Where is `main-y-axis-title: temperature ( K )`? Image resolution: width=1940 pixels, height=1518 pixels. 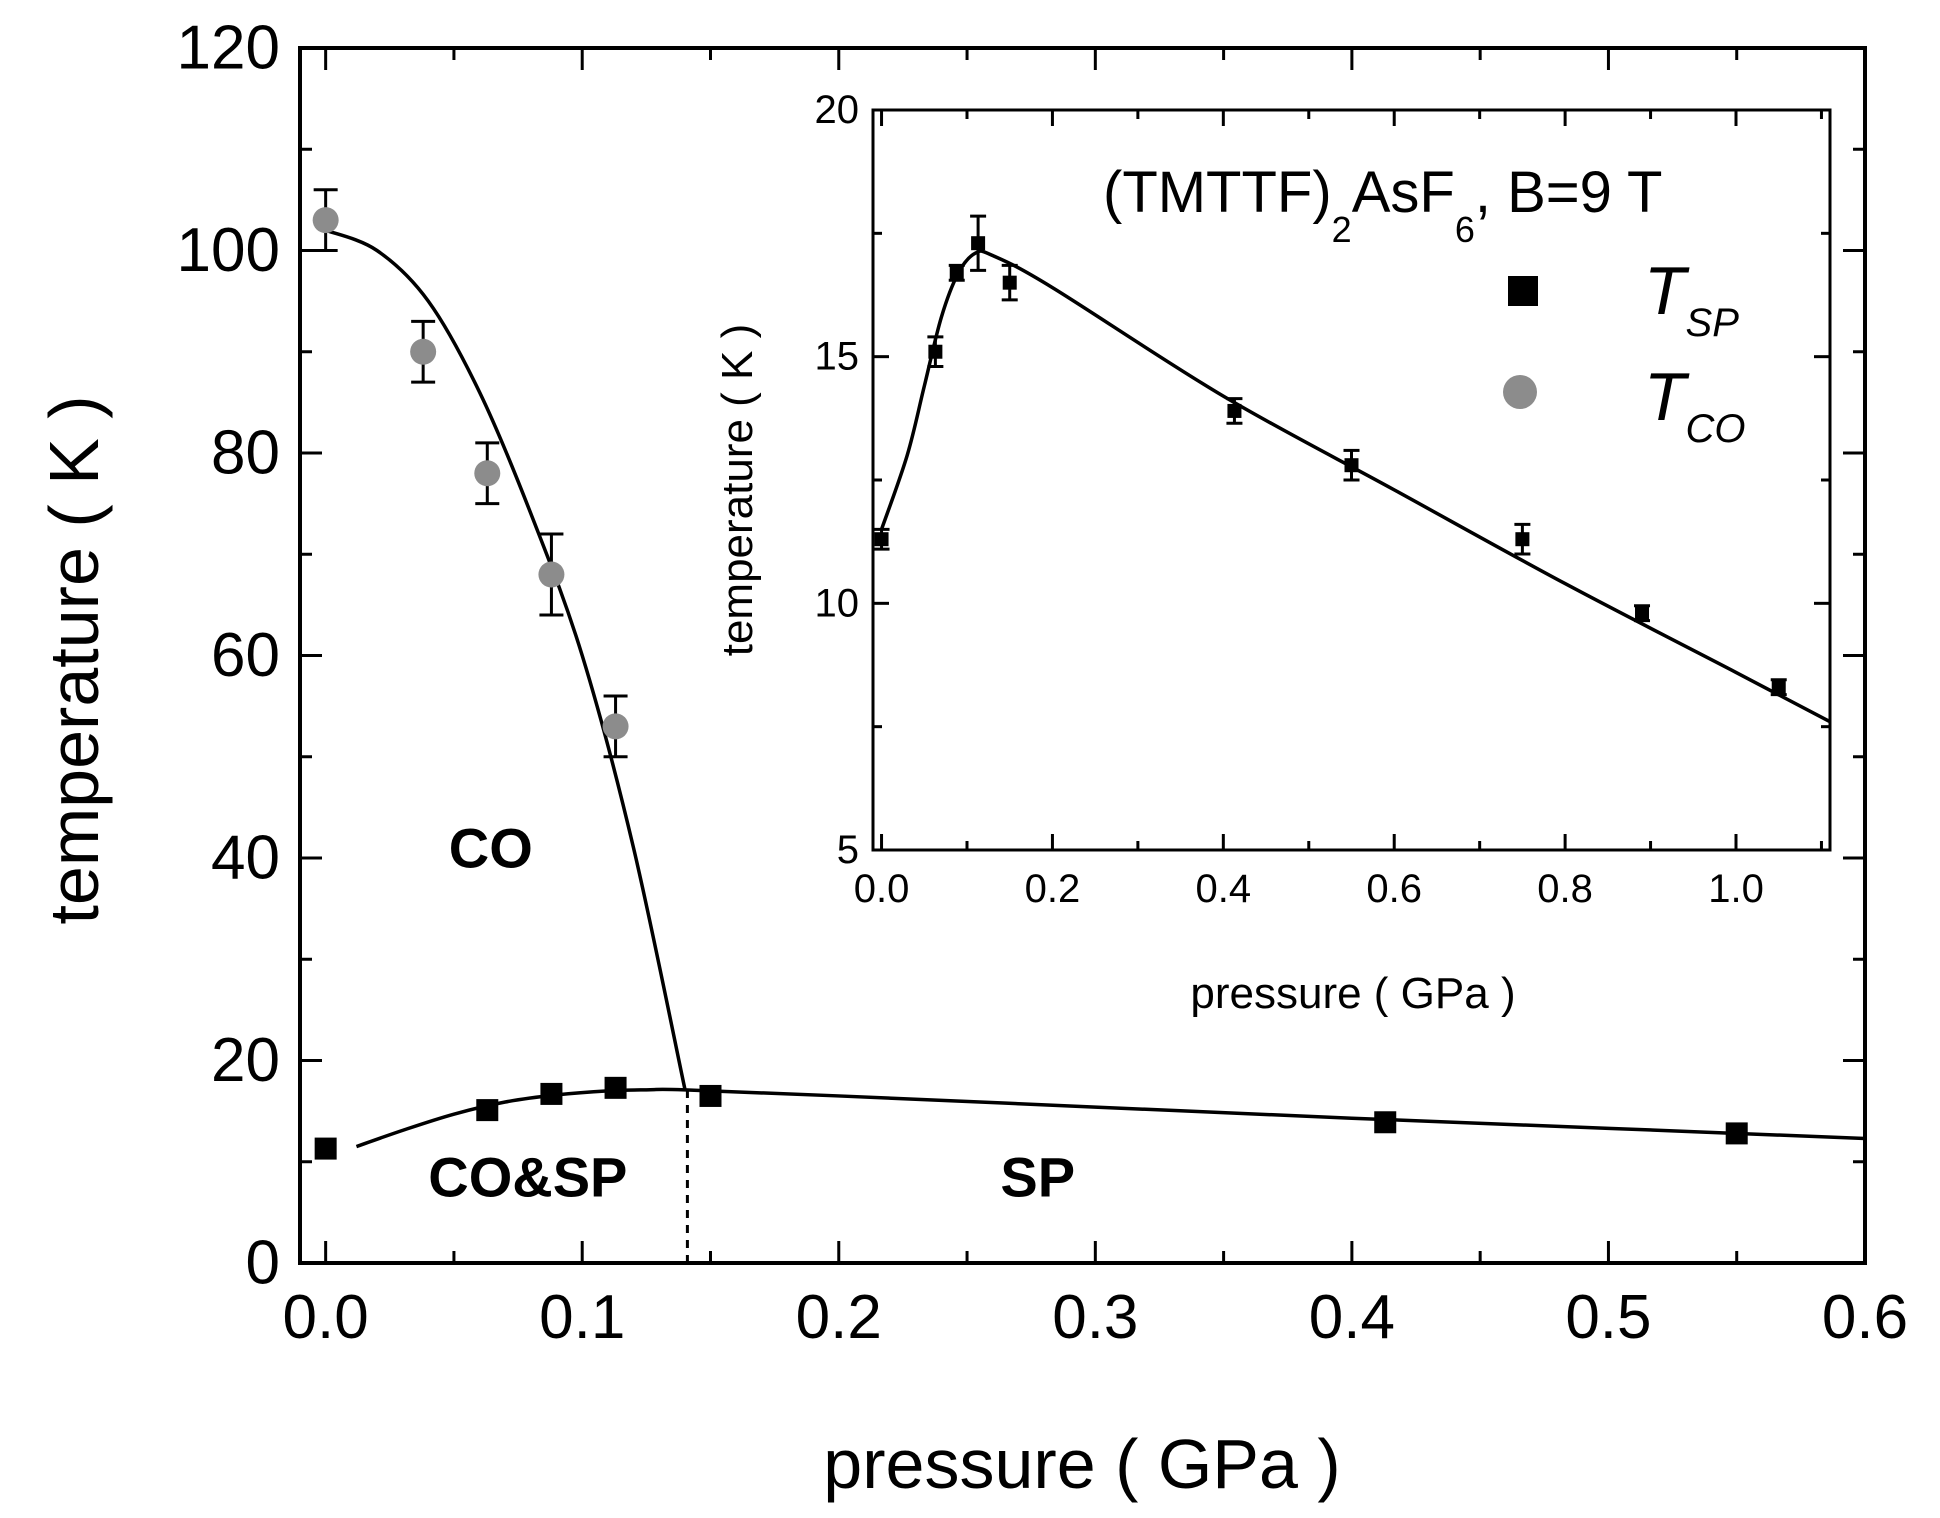
main-y-axis-title: temperature ( K ) is located at coordinates (74, 659).